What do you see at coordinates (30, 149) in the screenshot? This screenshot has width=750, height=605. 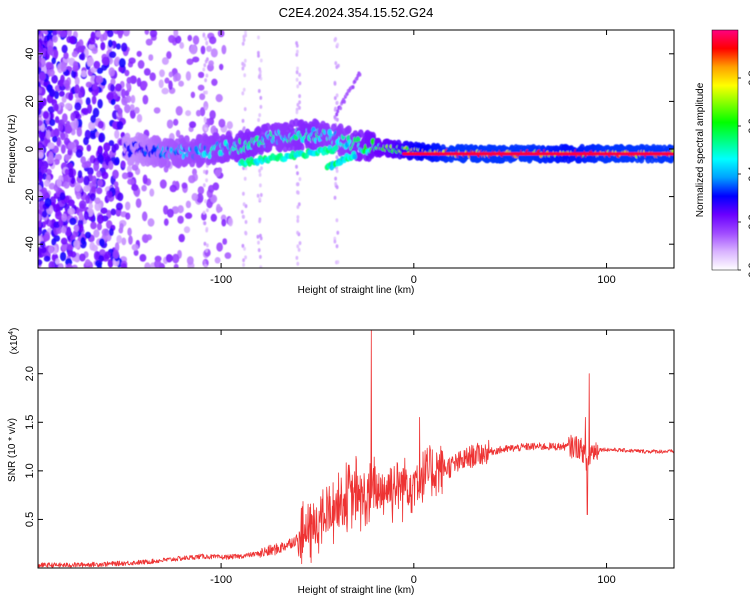 I see `spectrogram-y-tick-label: 0` at bounding box center [30, 149].